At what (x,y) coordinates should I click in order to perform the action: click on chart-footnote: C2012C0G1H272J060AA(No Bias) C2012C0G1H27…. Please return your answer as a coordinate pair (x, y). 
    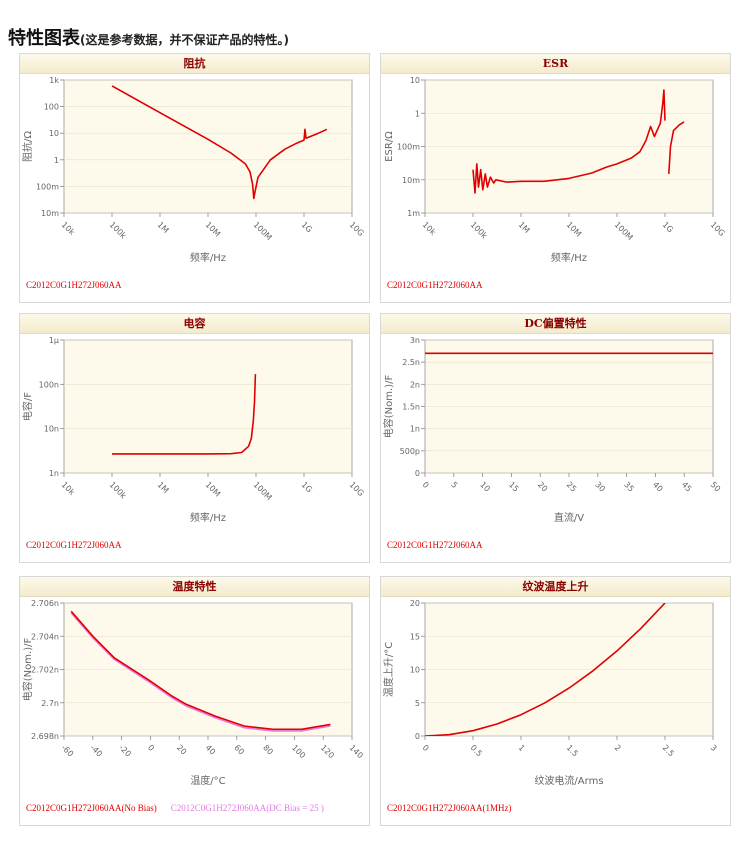
    Looking at the image, I should click on (175, 808).